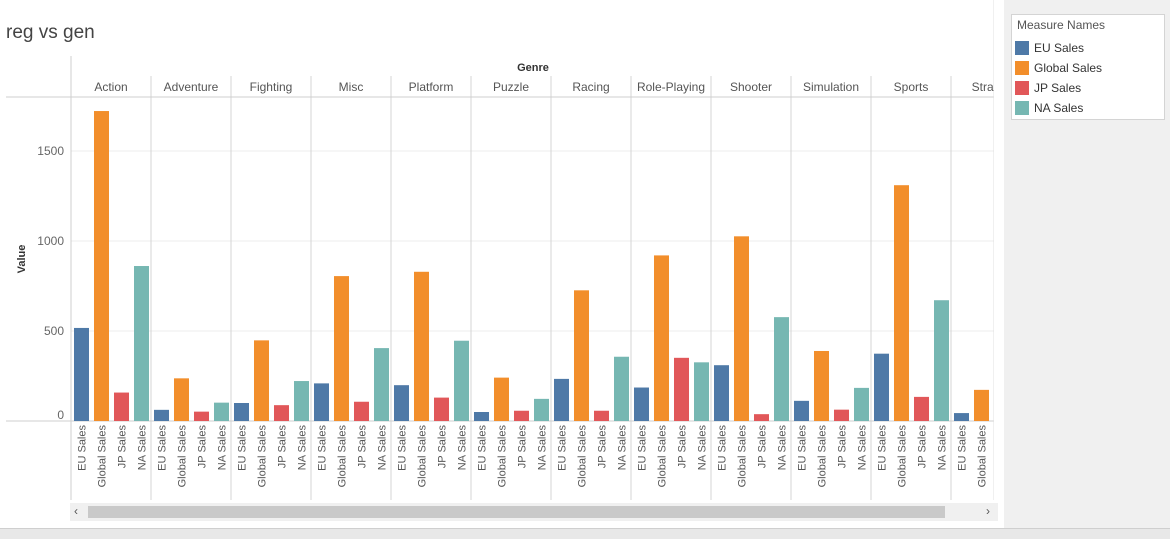 This screenshot has height=539, width=1170. What do you see at coordinates (590, 87) in the screenshot?
I see `genre-header-label: Racing` at bounding box center [590, 87].